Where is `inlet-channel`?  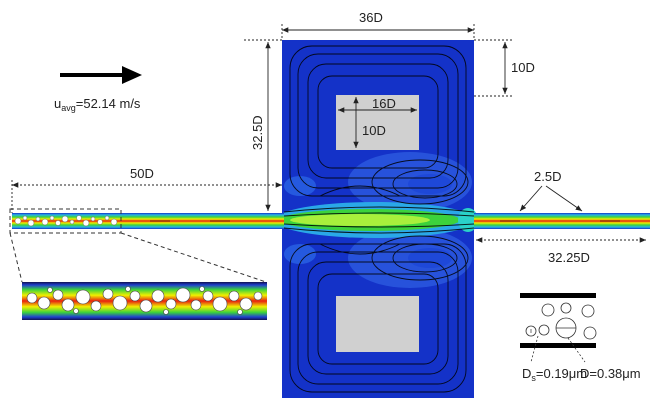
inlet-channel is located at coordinates (148, 221).